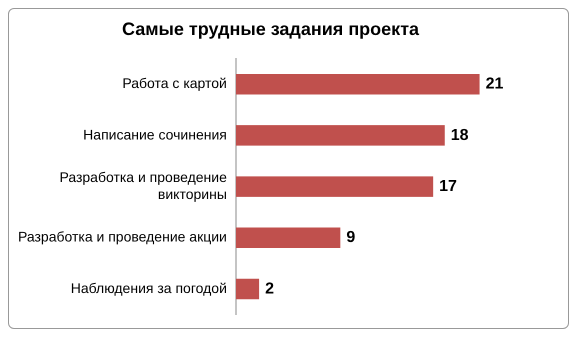 This screenshot has width=577, height=337. Describe the element at coordinates (269, 289) in the screenshot. I see `data-label: 2` at that location.